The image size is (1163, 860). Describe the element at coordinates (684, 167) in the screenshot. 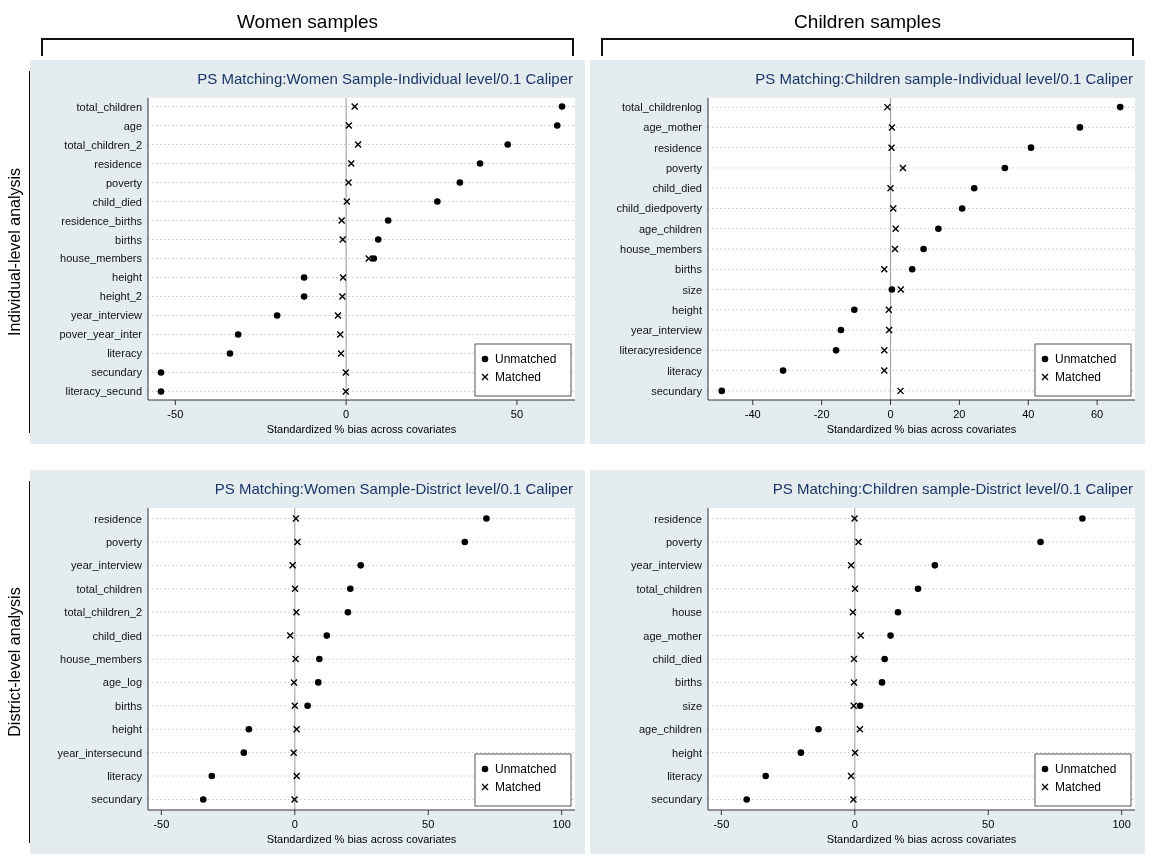

I see `y-tick-label: poverty` at that location.